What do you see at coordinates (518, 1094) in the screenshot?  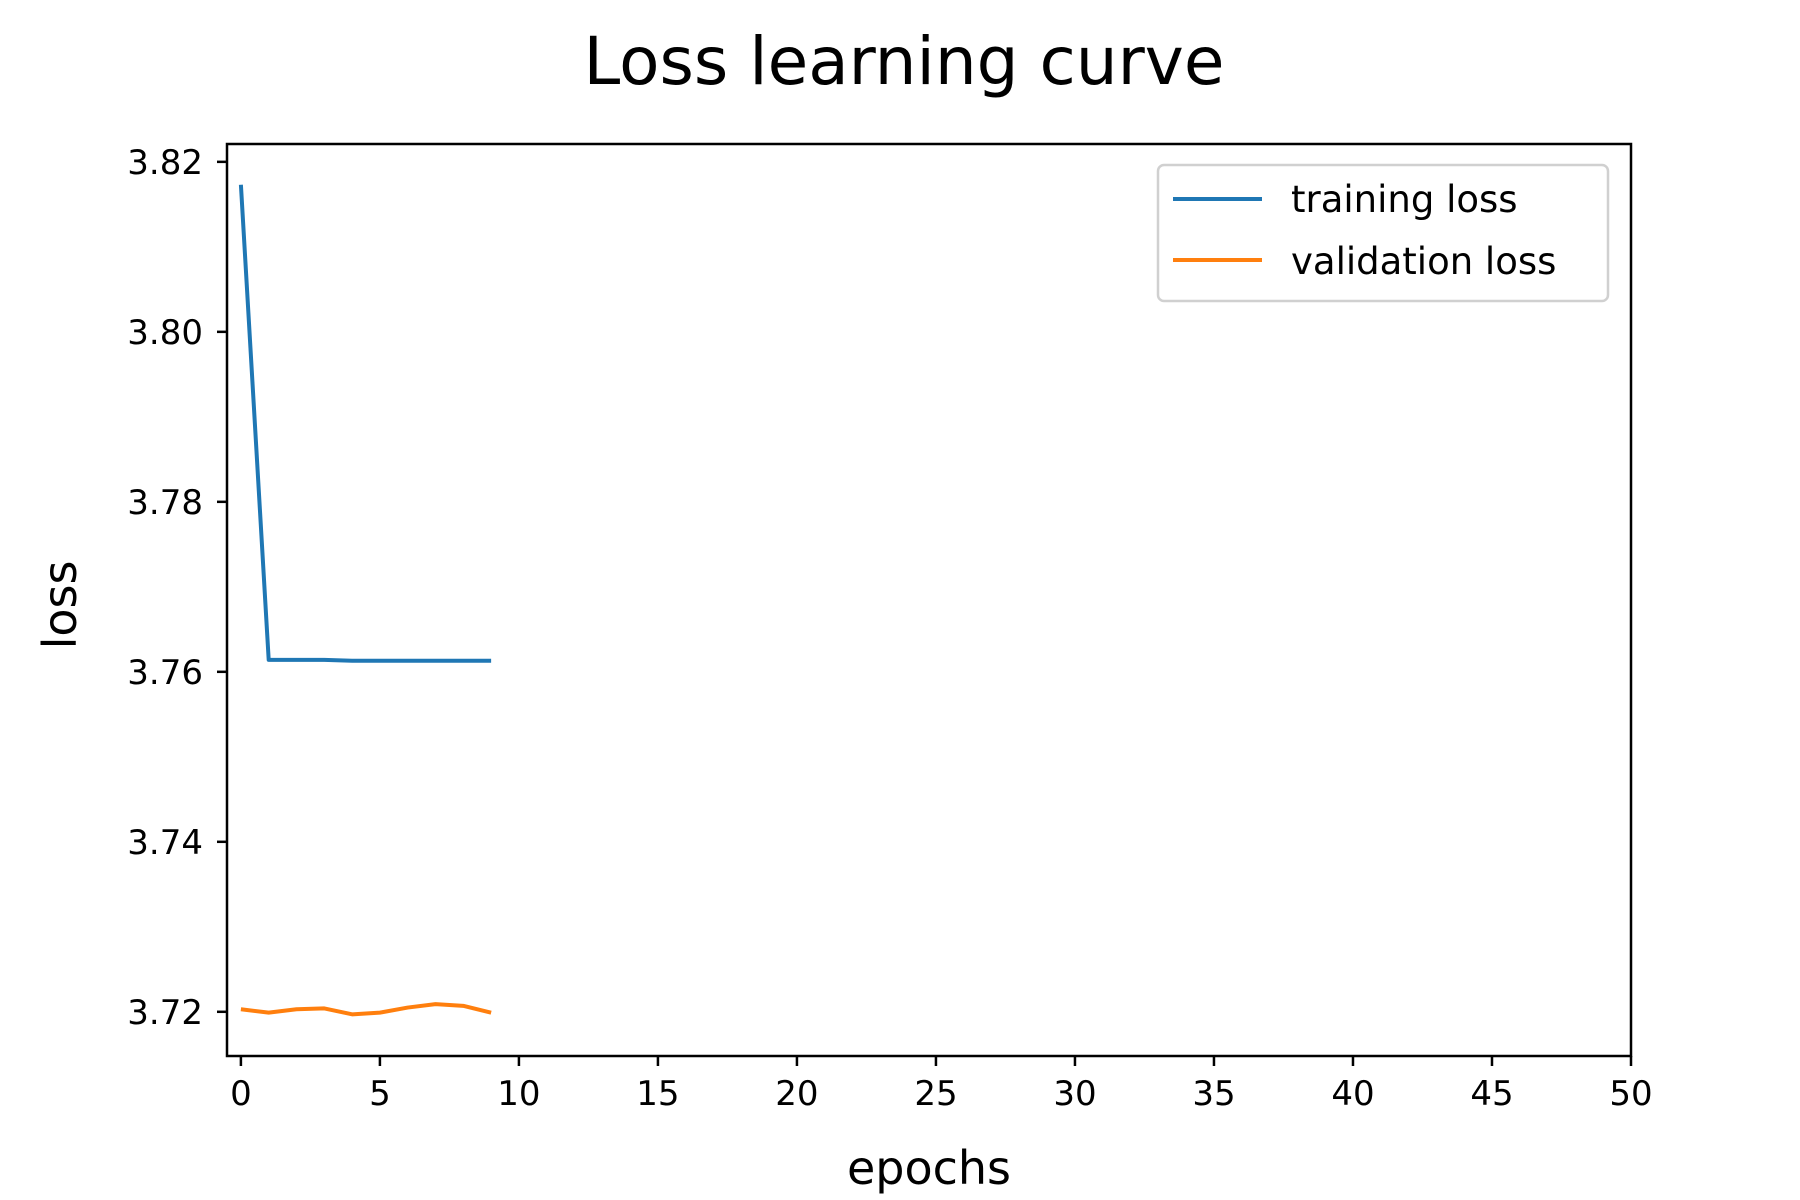 I see `x-tick-label: 10` at bounding box center [518, 1094].